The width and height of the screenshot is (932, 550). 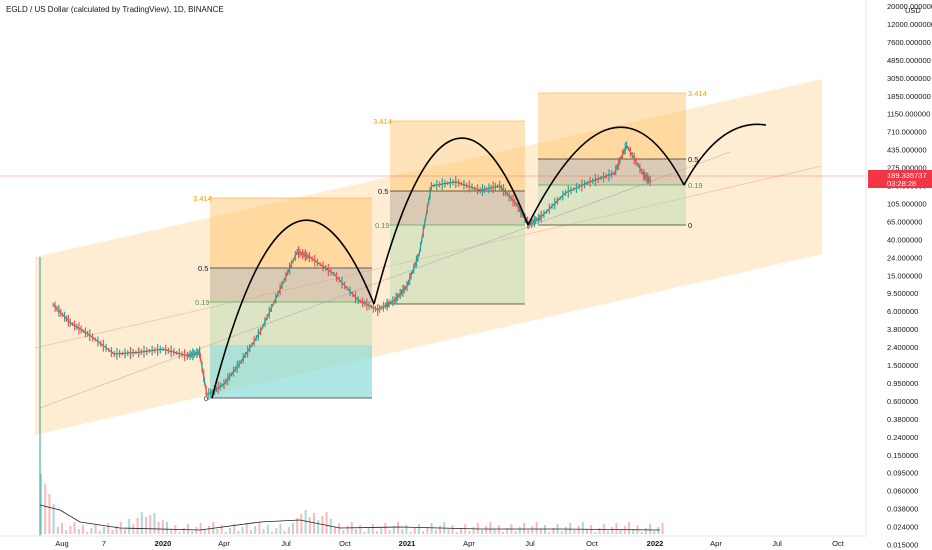 What do you see at coordinates (902, 419) in the screenshot?
I see `y-tick-label: 0.380000` at bounding box center [902, 419].